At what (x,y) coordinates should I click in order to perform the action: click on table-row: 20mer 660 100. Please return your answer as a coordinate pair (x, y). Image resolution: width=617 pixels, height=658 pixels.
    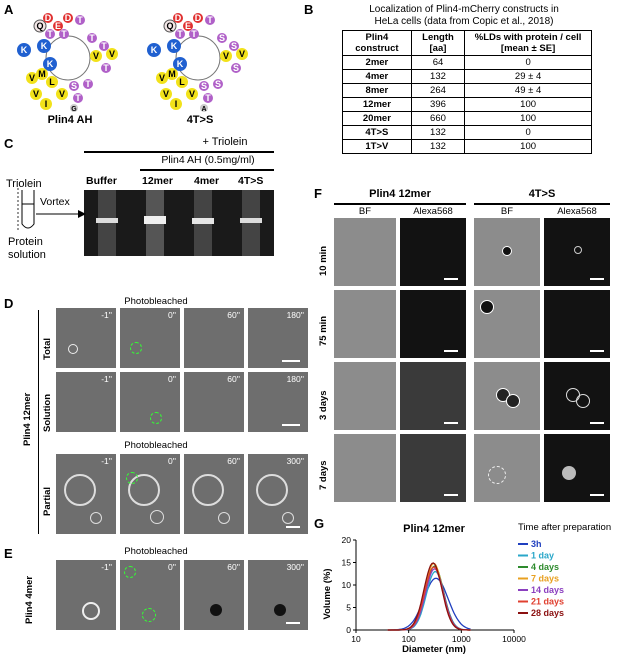
    Looking at the image, I should click on (467, 118).